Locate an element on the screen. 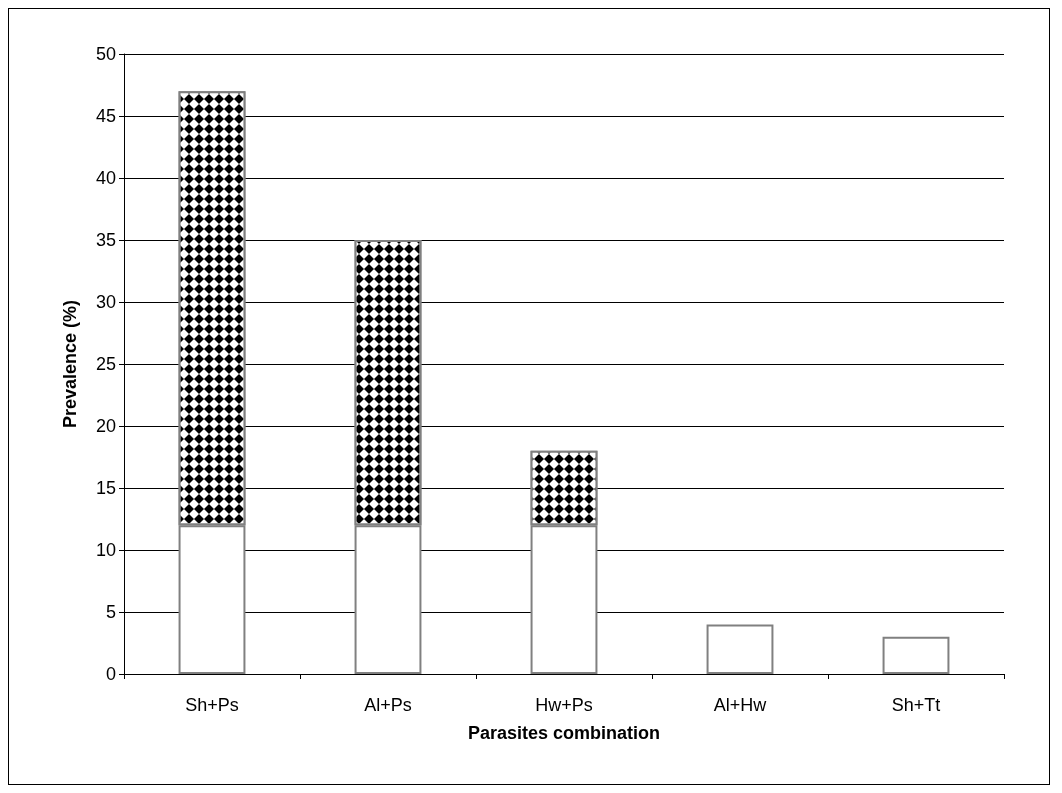 Image resolution: width=1062 pixels, height=793 pixels. x-tick-label: Al+Hw is located at coordinates (740, 705).